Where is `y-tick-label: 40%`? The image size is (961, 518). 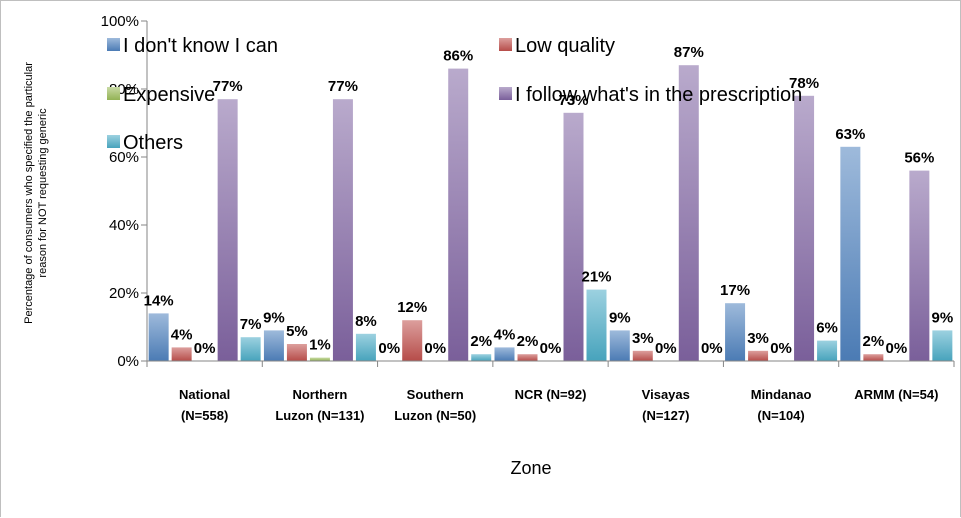 y-tick-label: 40% is located at coordinates (124, 225).